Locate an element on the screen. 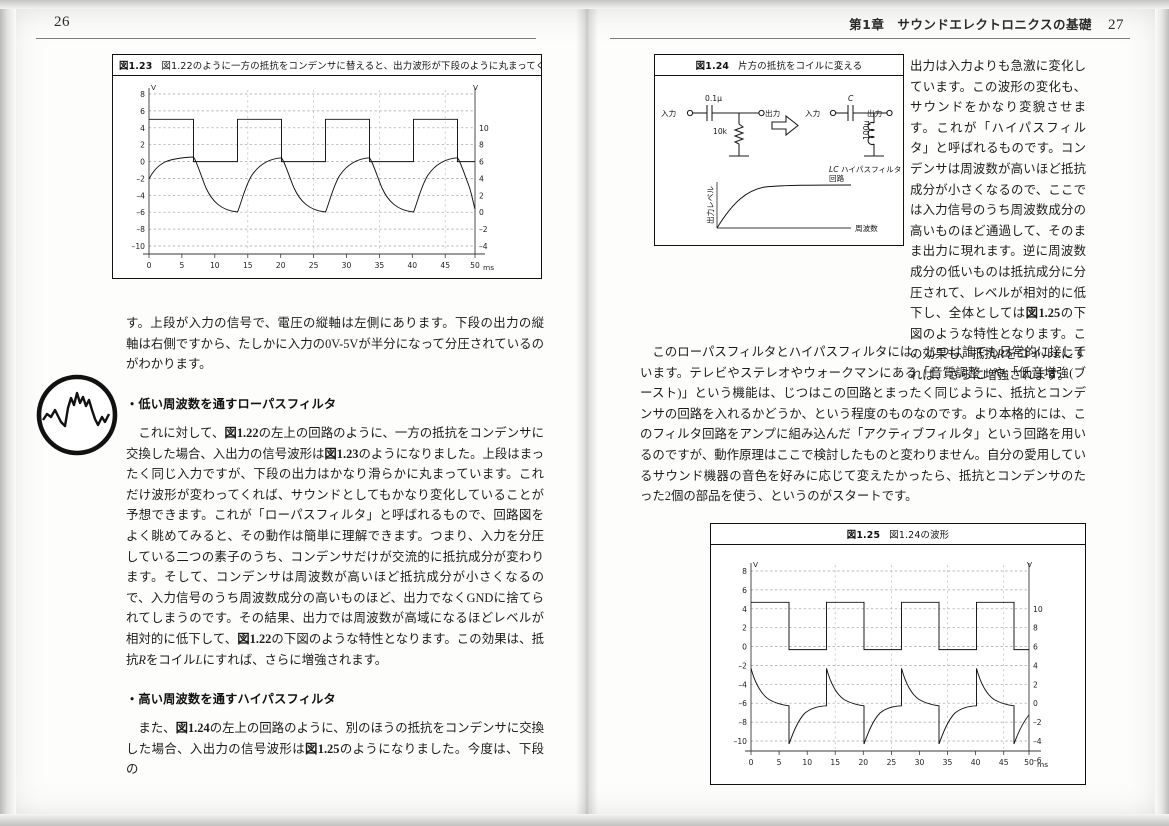 The width and height of the screenshot is (1169, 826). svg-text: LC is located at coordinates (834, 169).